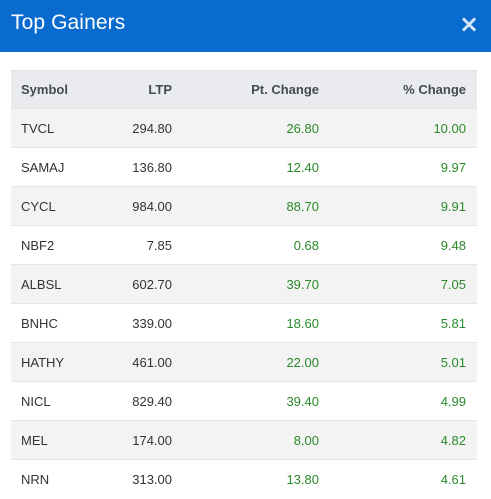 The image size is (491, 499). I want to click on cell-symbol: NBF2, so click(38, 245).